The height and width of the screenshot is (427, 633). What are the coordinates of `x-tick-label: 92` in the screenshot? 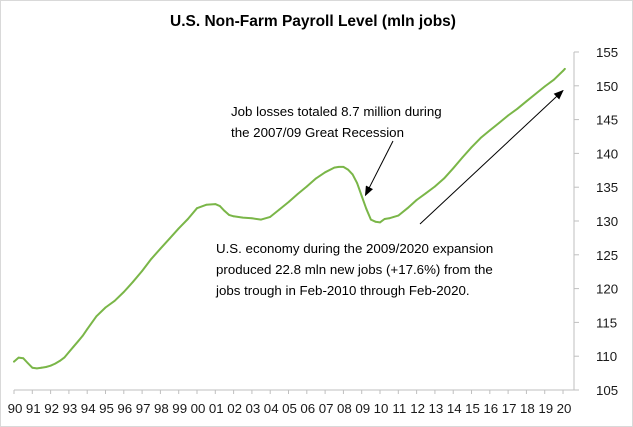 It's located at (51, 408).